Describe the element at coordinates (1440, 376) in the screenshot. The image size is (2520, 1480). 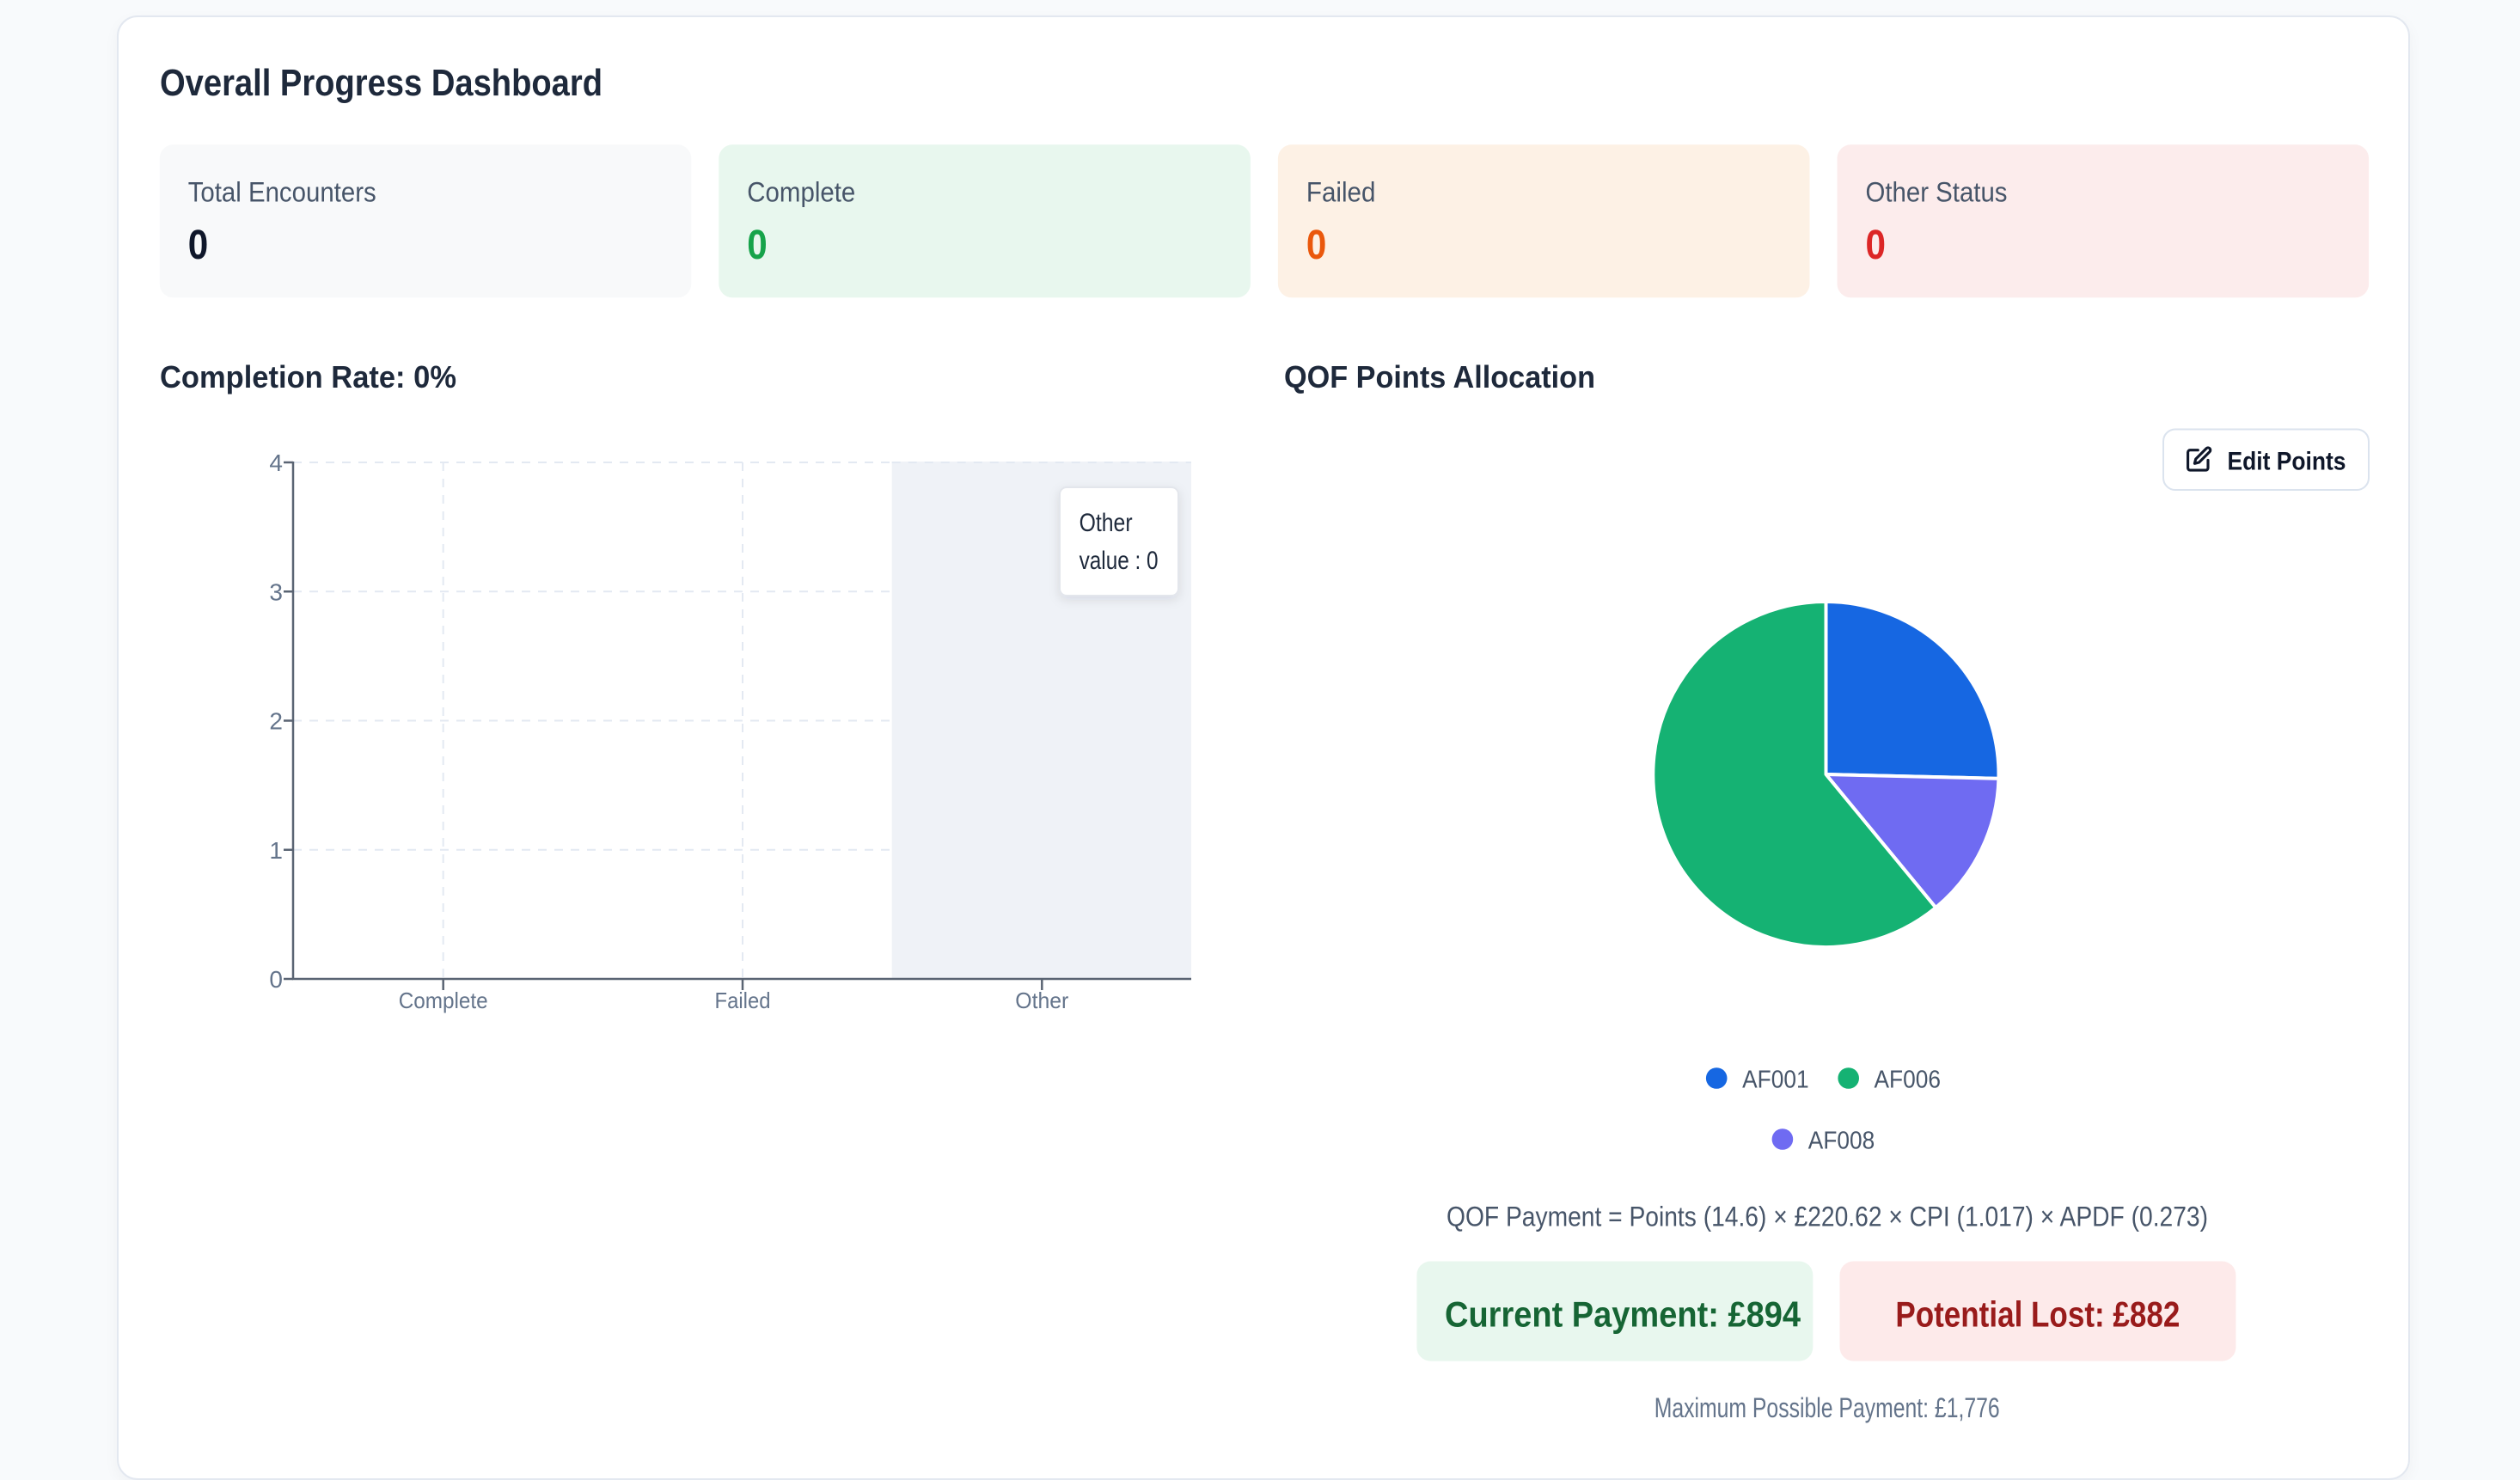
I see `svg-text: QOF Points Allocation` at that location.